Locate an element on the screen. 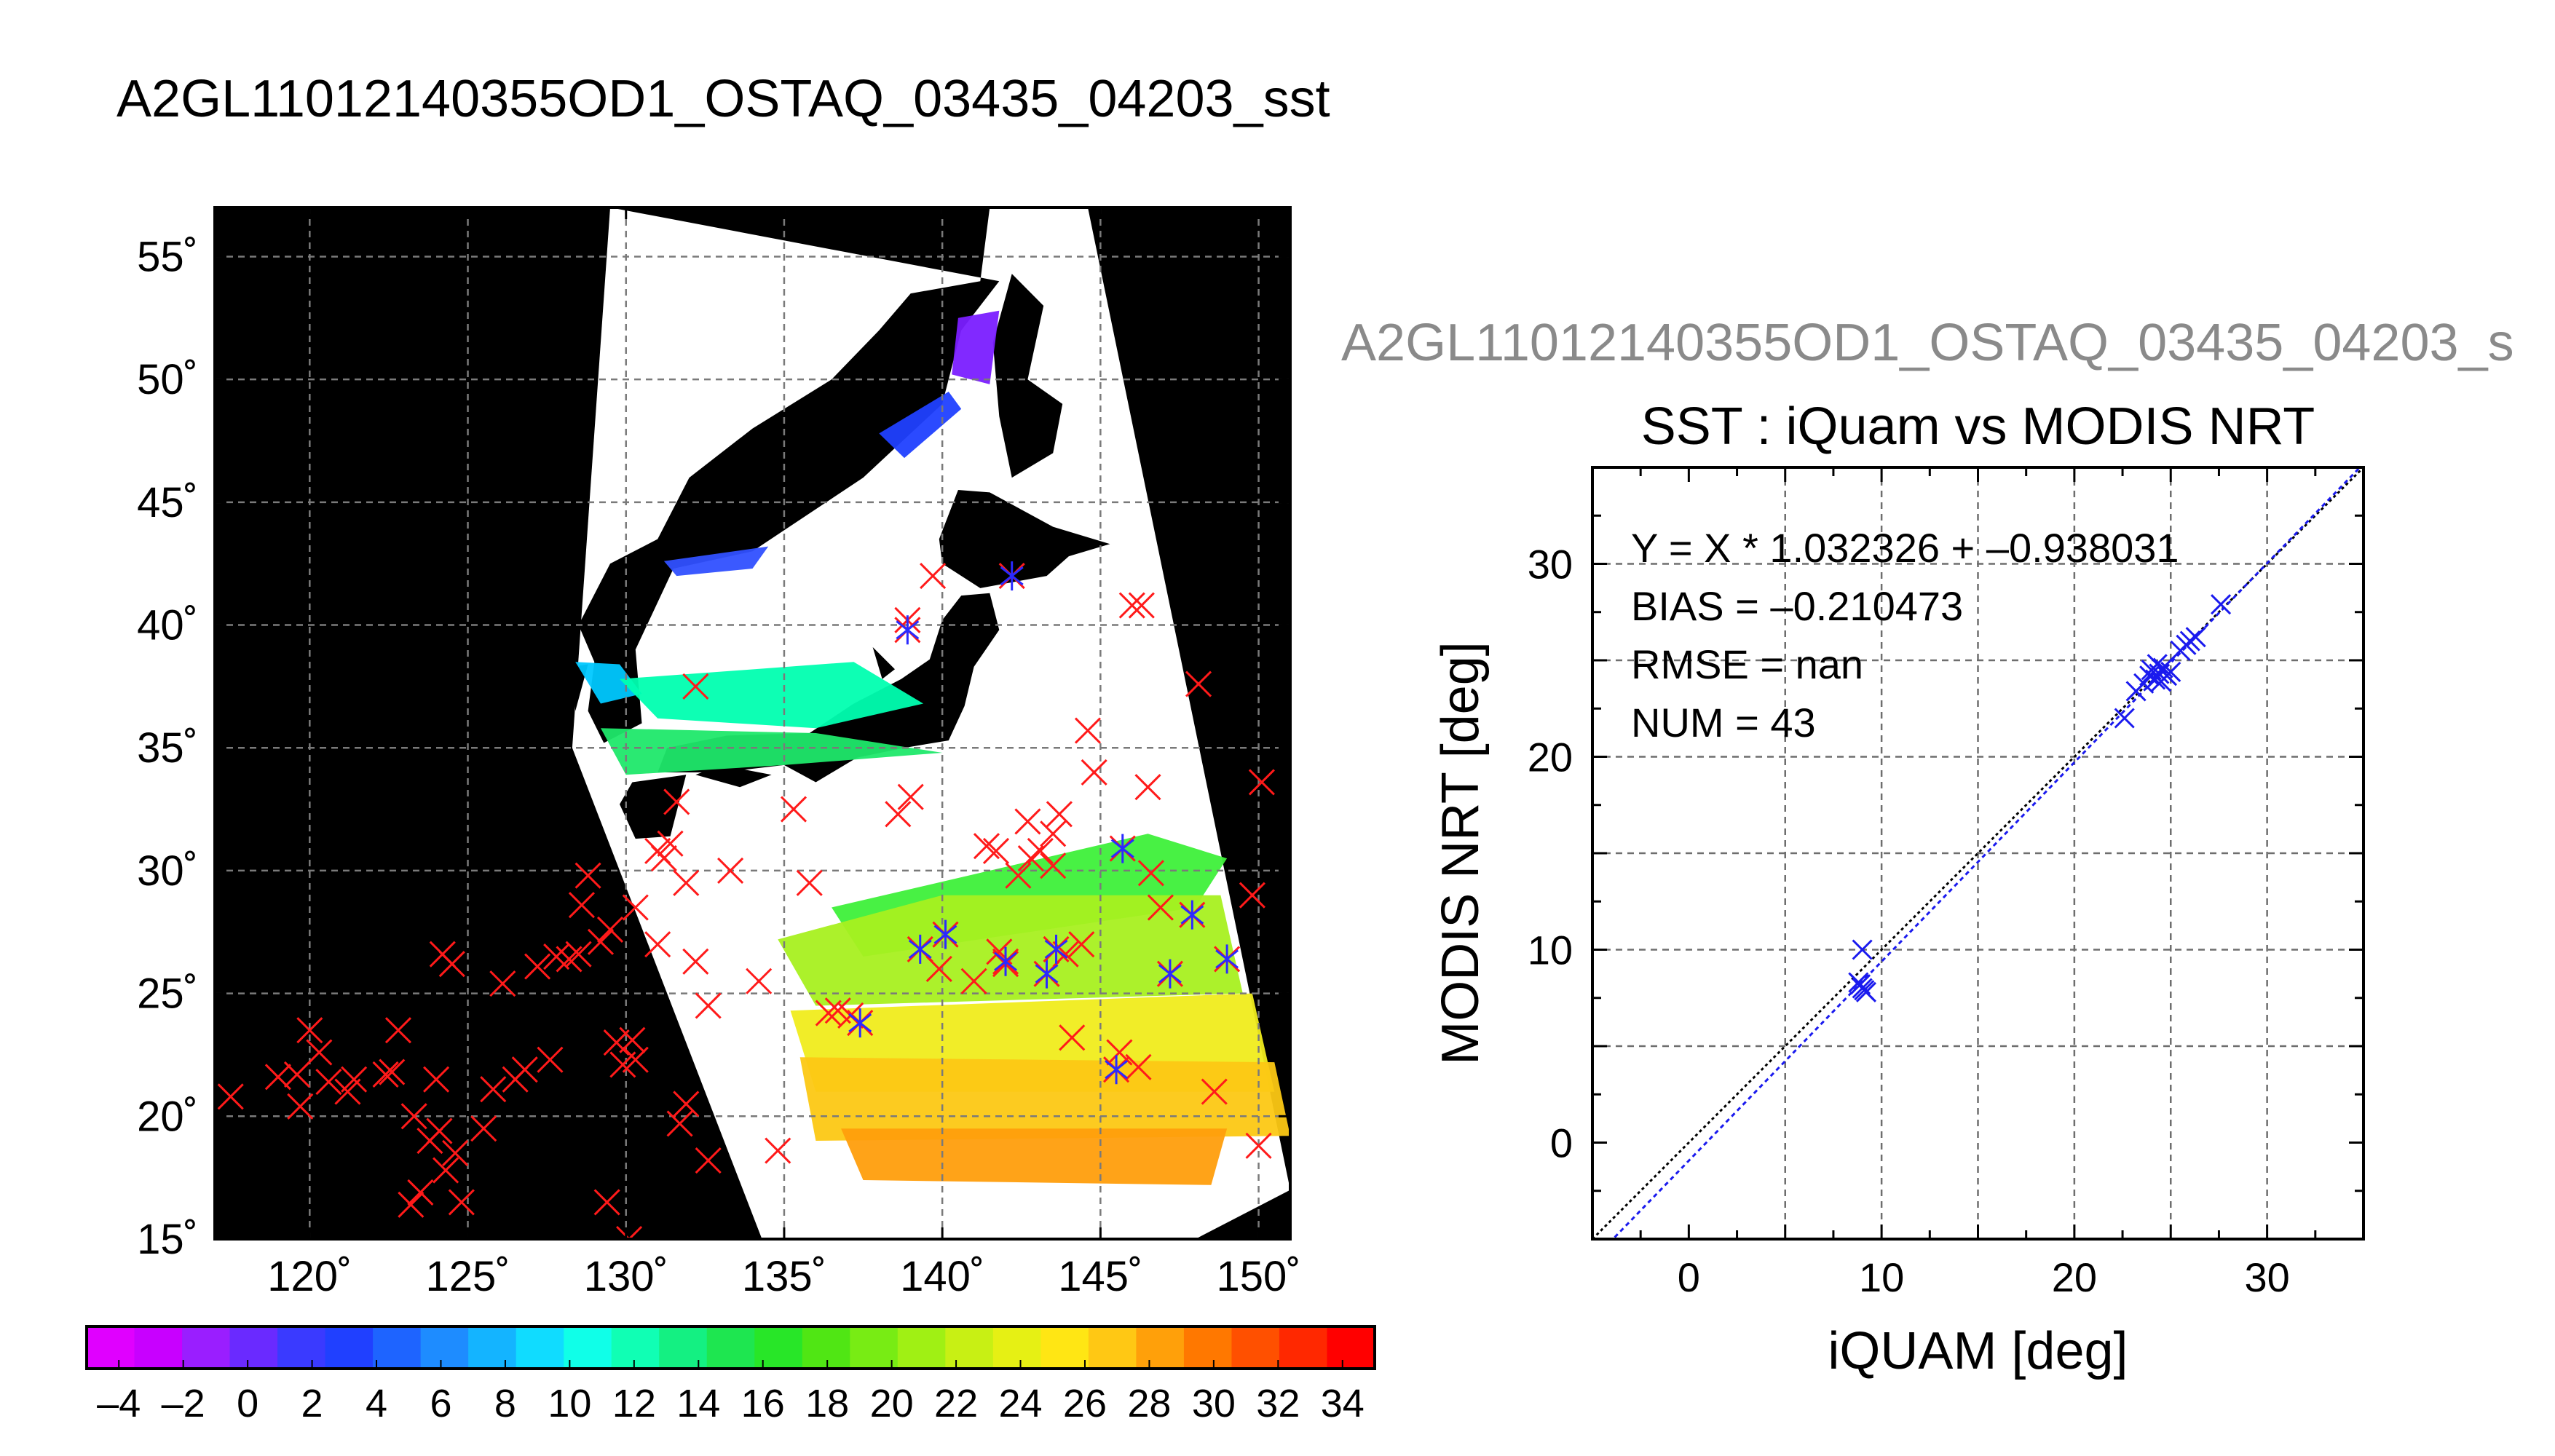 This screenshot has width=2555, height=1456. sst-region-tropic-gold is located at coordinates (1044, 1099).